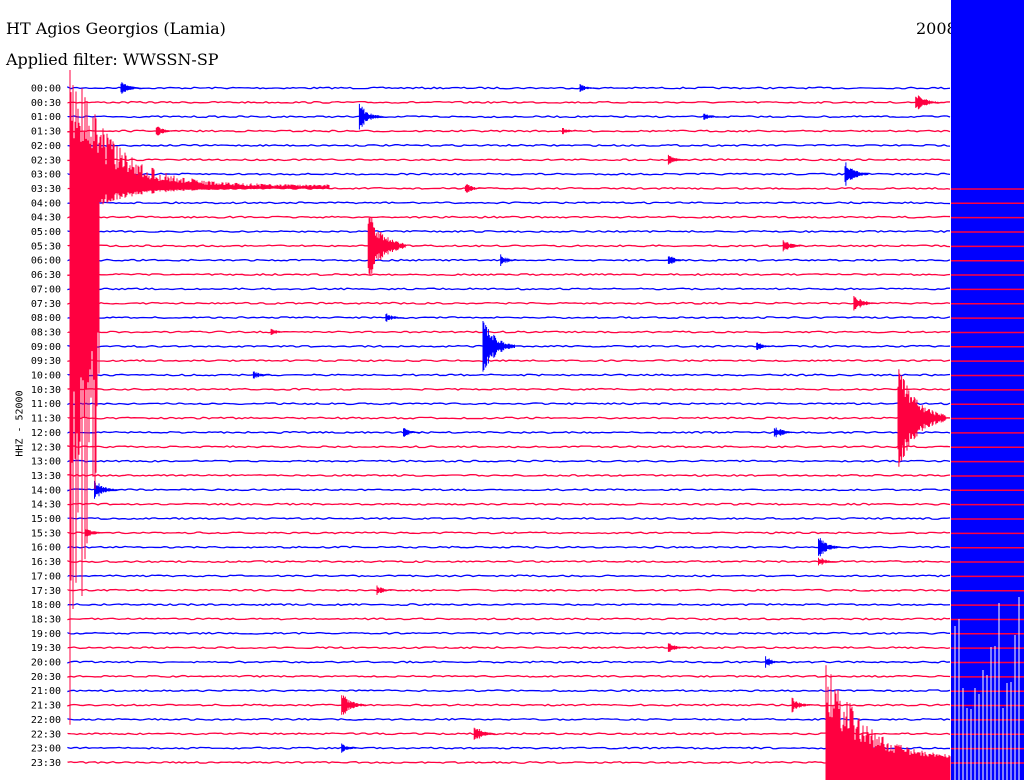  What do you see at coordinates (46, 562) in the screenshot?
I see `row-label: 16:30` at bounding box center [46, 562].